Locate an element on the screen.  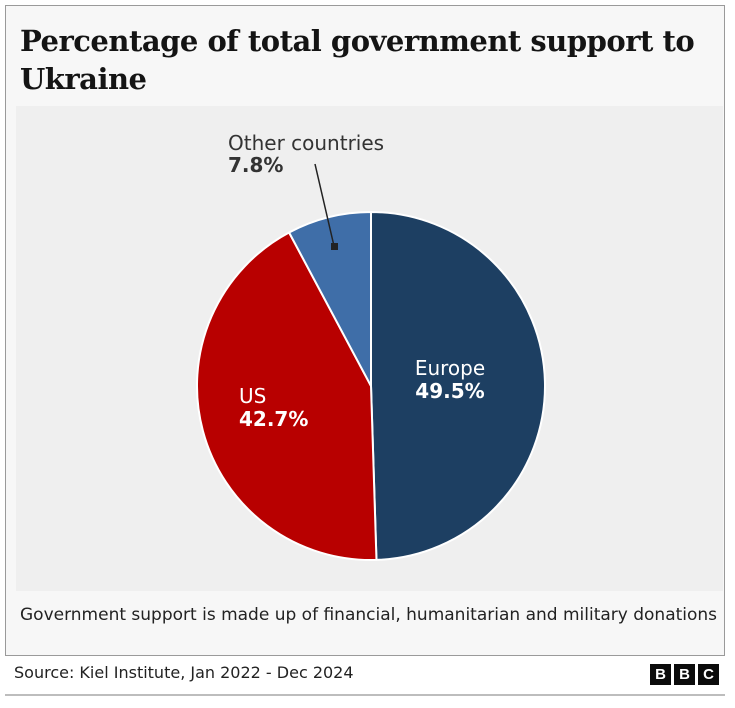
slice-label-europe: Europe is located at coordinates (450, 368).